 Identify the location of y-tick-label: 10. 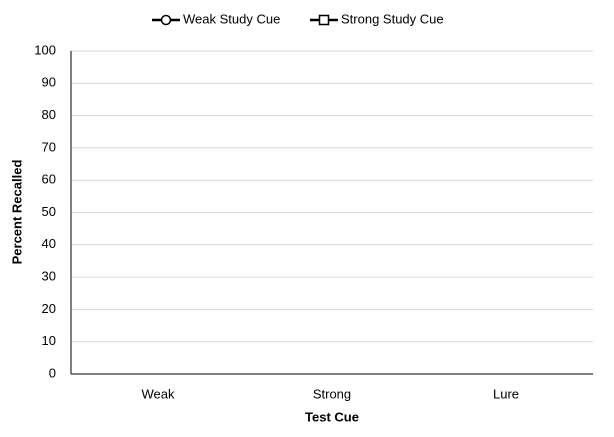
(49, 340).